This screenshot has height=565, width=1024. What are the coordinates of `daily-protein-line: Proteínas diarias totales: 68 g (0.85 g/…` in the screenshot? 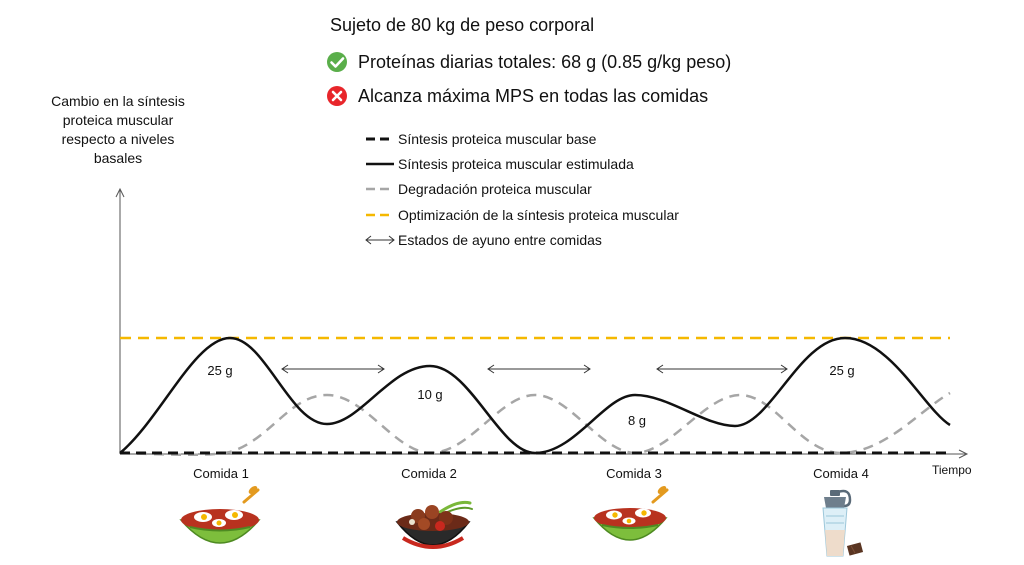 It's located at (544, 62).